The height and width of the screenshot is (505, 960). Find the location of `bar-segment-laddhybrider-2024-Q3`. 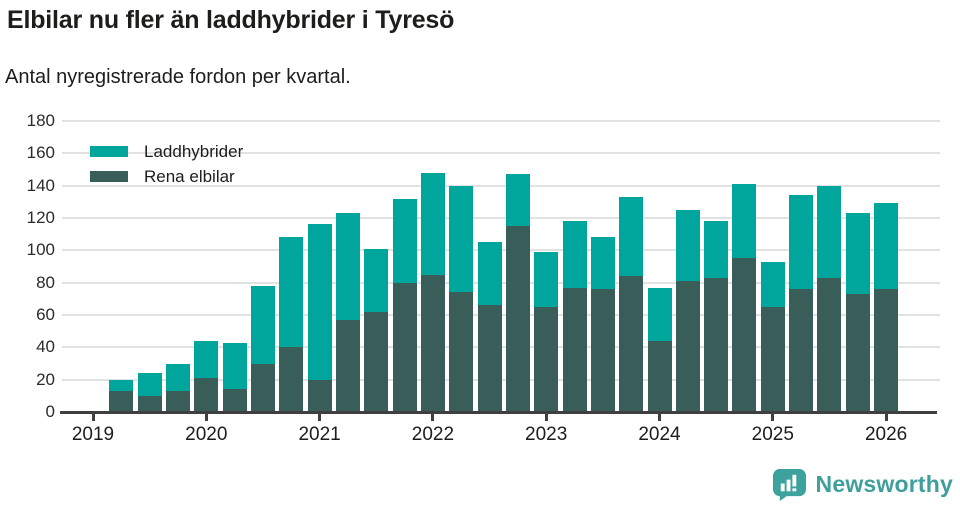

bar-segment-laddhybrider-2024-Q3 is located at coordinates (716, 249).